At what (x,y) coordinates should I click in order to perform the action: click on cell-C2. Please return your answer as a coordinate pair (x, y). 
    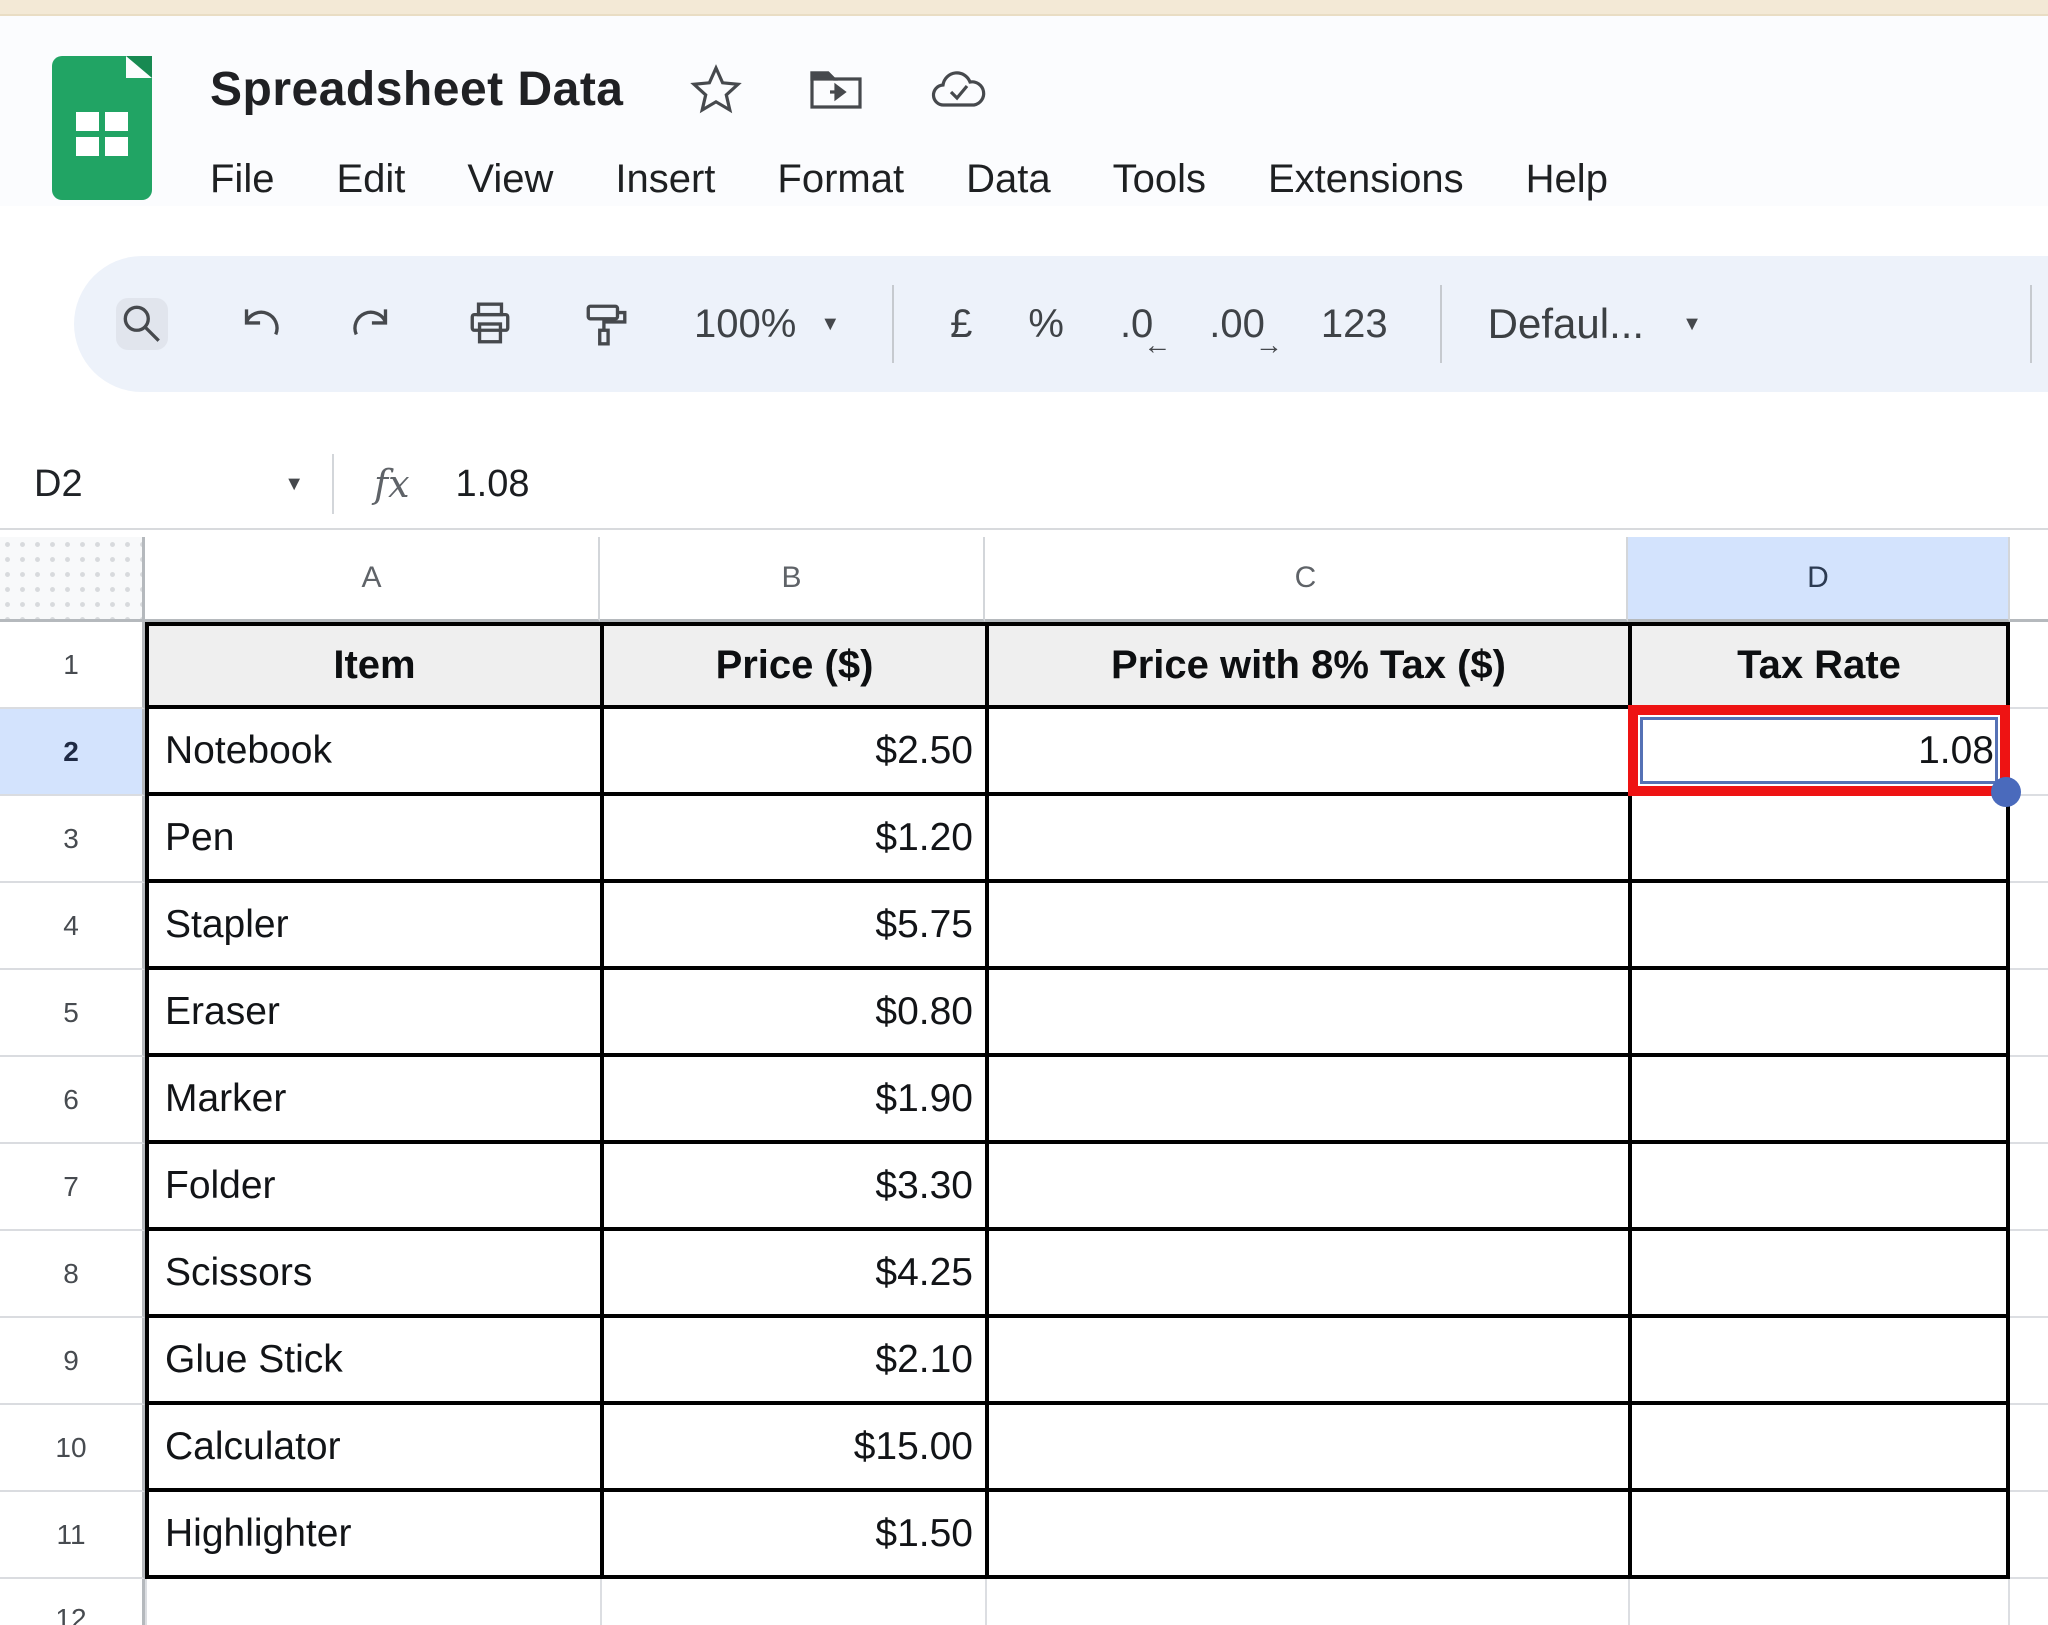
    Looking at the image, I should click on (1306, 752).